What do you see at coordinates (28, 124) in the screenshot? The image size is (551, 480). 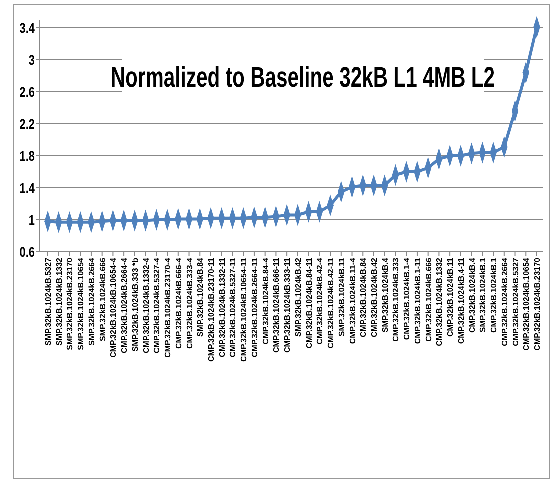 I see `y-tick-label: 2.2` at bounding box center [28, 124].